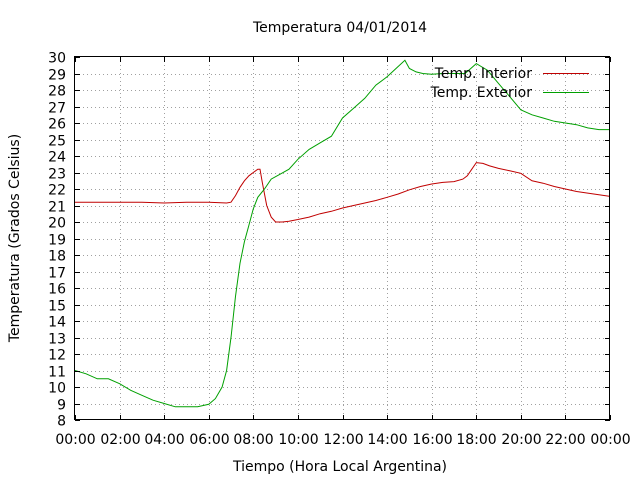  What do you see at coordinates (57, 373) in the screenshot?
I see `y-tick-label: 11` at bounding box center [57, 373].